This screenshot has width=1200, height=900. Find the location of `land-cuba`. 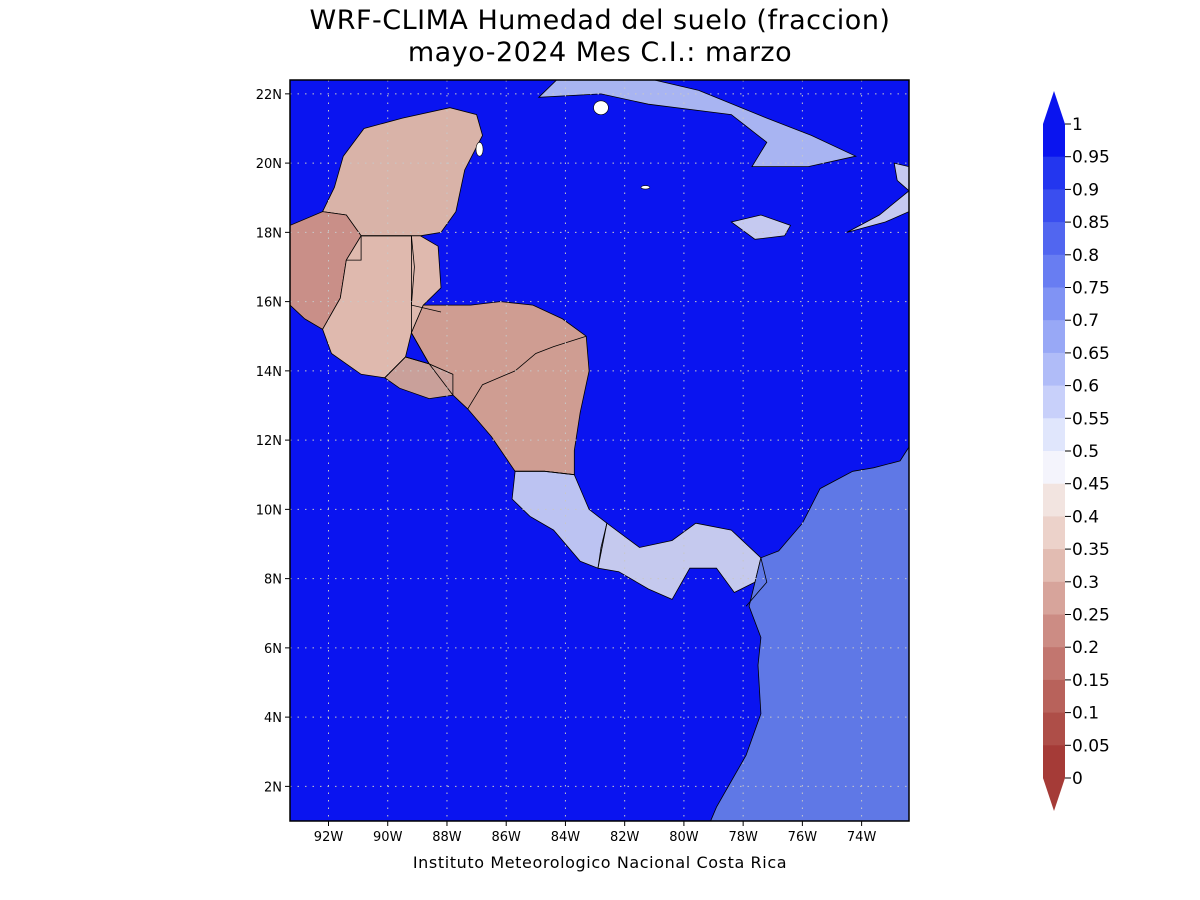

land-cuba is located at coordinates (697, 124).